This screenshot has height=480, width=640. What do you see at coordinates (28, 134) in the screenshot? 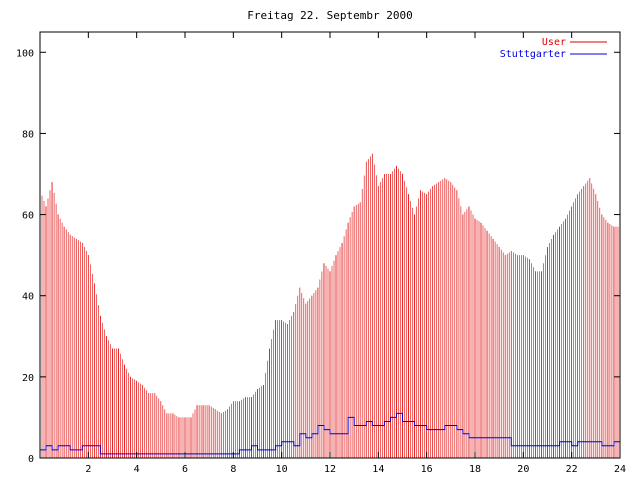
I see `y-tick-label: 80` at bounding box center [28, 134].